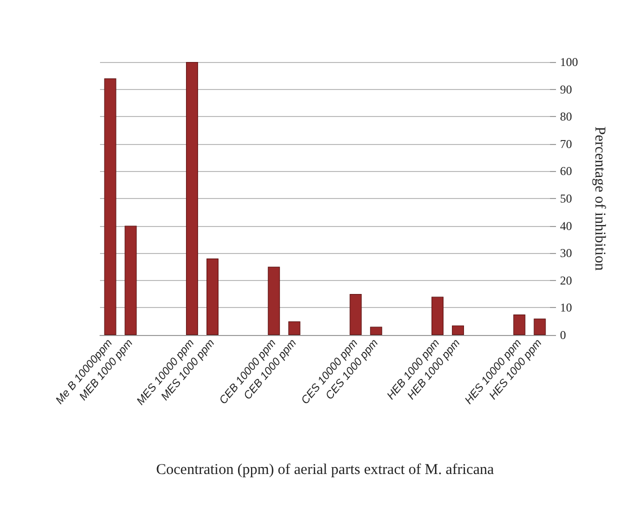 Image resolution: width=620 pixels, height=532 pixels. Describe the element at coordinates (600, 199) in the screenshot. I see `y-axis-title: Percentage of inhibition` at that location.